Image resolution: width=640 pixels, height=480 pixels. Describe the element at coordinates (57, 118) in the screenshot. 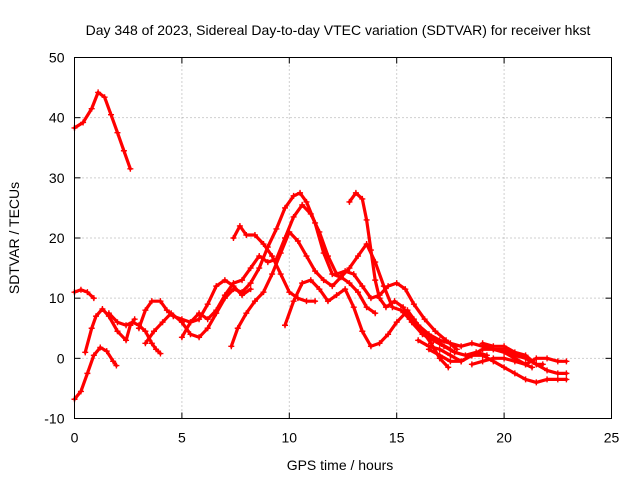

I see `y-tick-label: 40` at that location.